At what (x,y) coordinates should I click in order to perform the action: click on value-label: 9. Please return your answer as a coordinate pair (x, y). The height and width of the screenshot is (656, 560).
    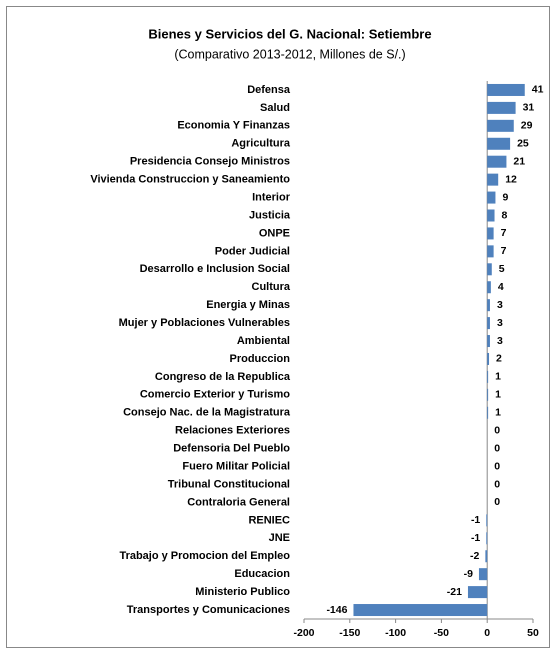
    Looking at the image, I should click on (505, 197).